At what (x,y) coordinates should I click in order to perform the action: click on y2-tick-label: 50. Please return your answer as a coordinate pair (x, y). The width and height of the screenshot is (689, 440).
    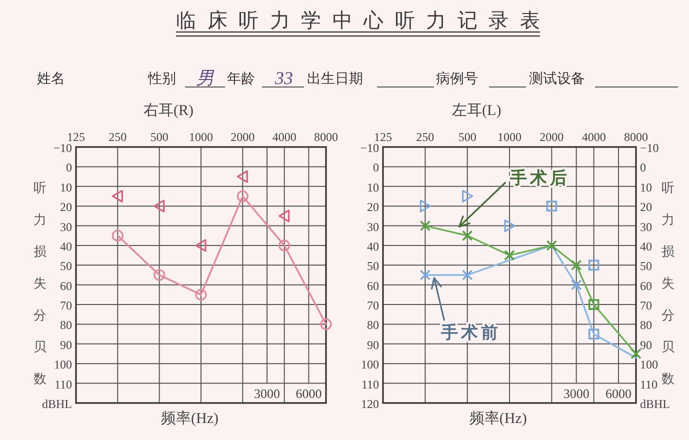
    Looking at the image, I should click on (646, 266).